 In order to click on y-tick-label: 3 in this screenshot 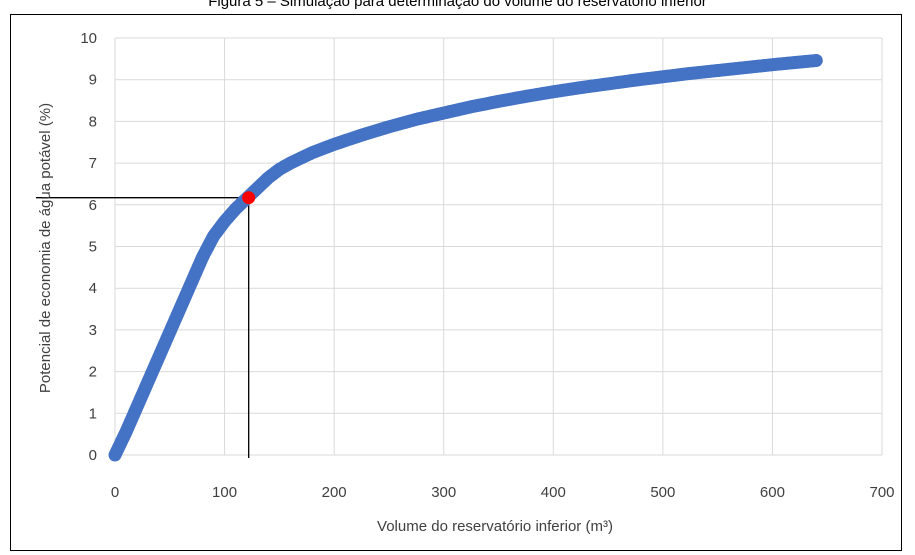, I will do `click(93, 330)`.